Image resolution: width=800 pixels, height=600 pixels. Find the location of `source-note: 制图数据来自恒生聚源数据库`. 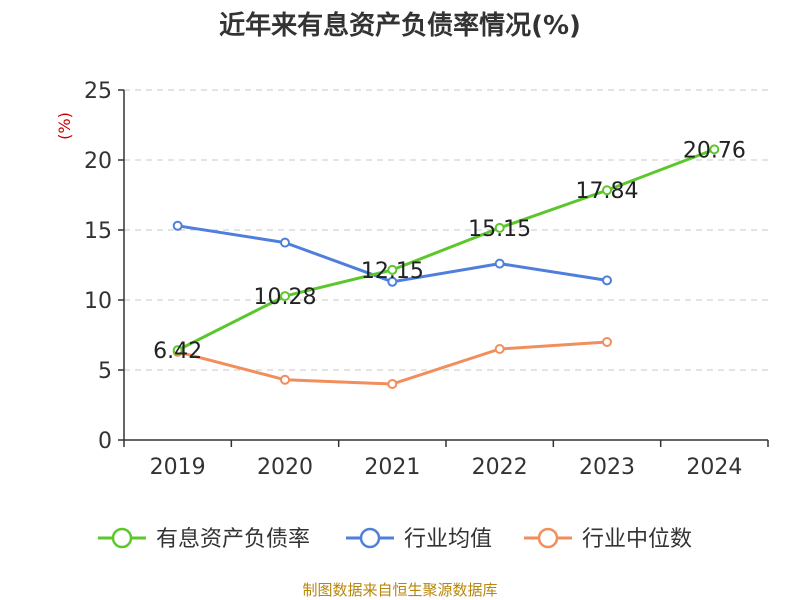

source-note: 制图数据来自恒生聚源数据库 is located at coordinates (399, 590).